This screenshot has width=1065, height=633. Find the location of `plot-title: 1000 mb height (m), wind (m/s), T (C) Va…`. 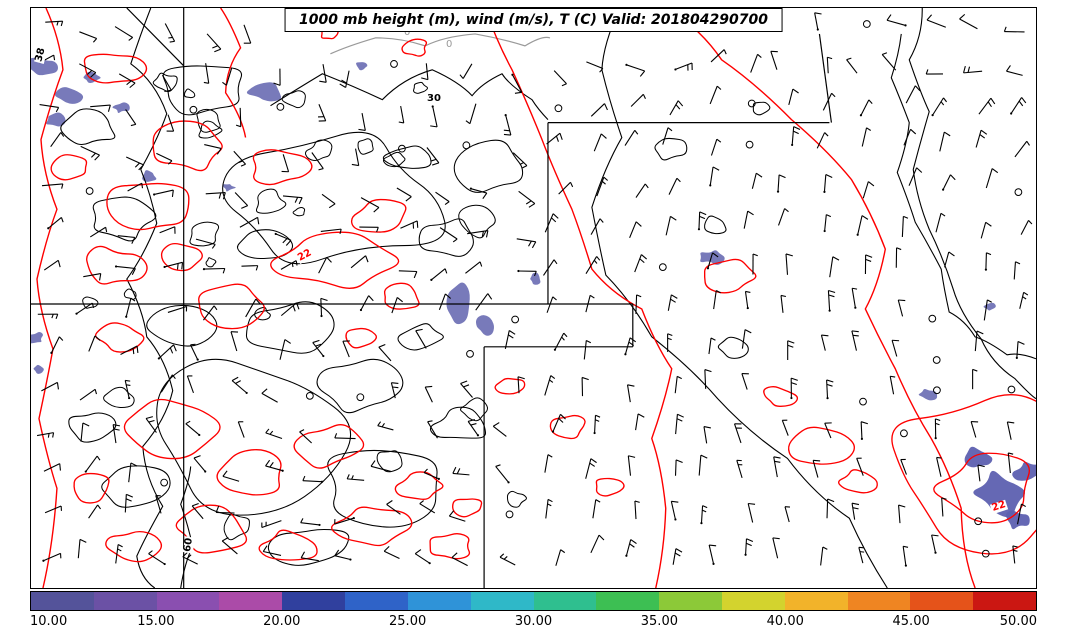

plot-title: 1000 mb height (m), wind (m/s), T (C) Va… is located at coordinates (533, 20).